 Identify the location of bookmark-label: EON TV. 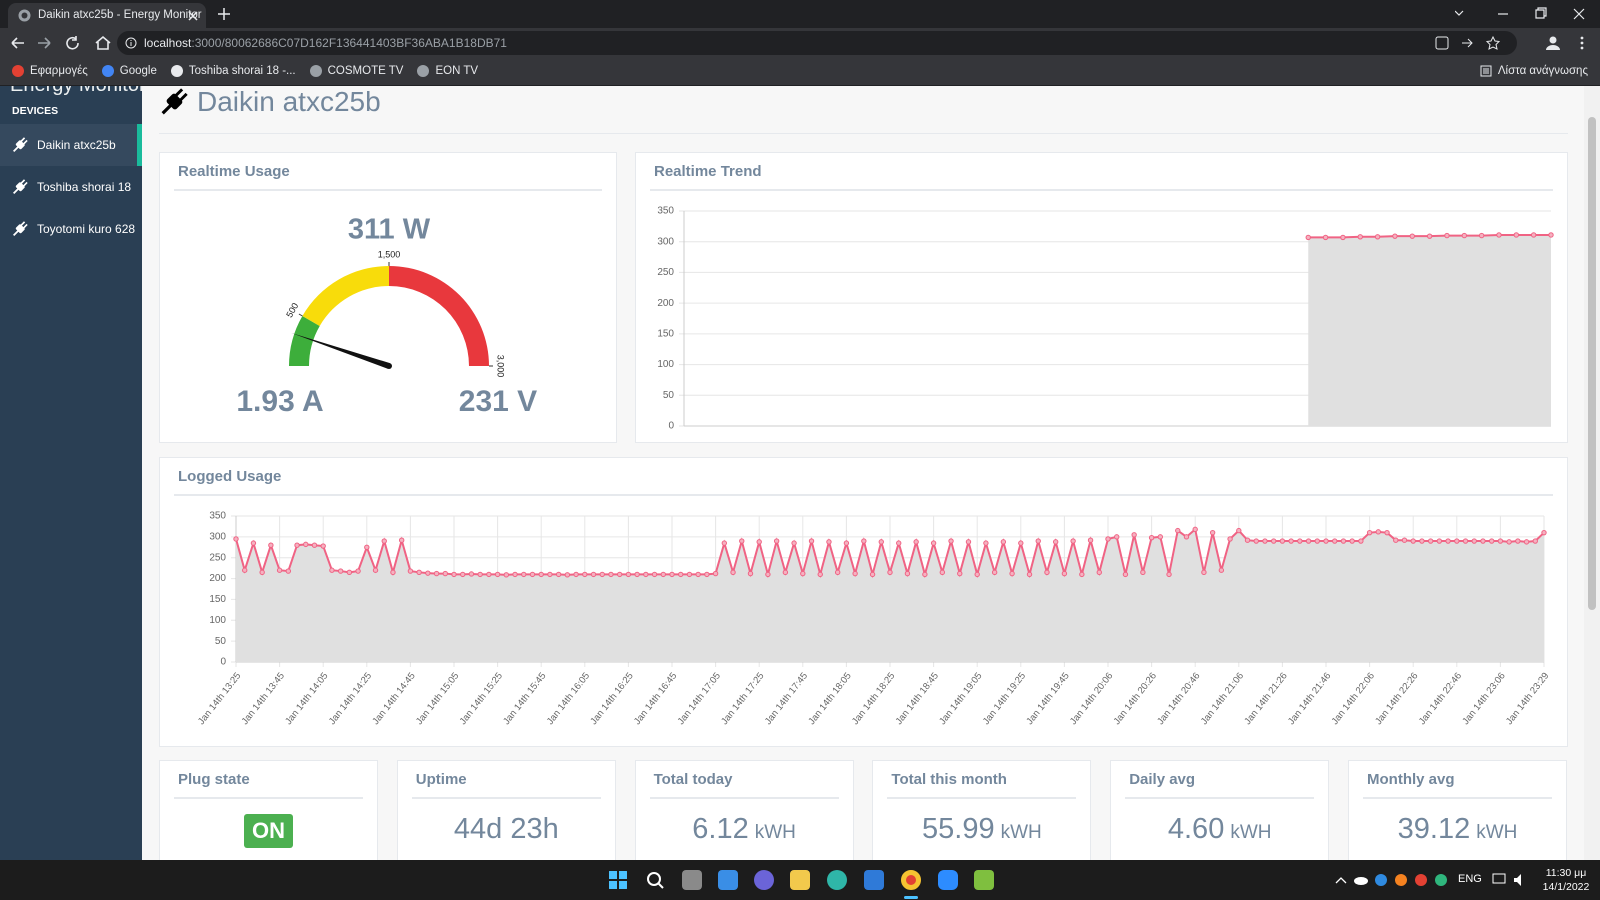
(457, 71).